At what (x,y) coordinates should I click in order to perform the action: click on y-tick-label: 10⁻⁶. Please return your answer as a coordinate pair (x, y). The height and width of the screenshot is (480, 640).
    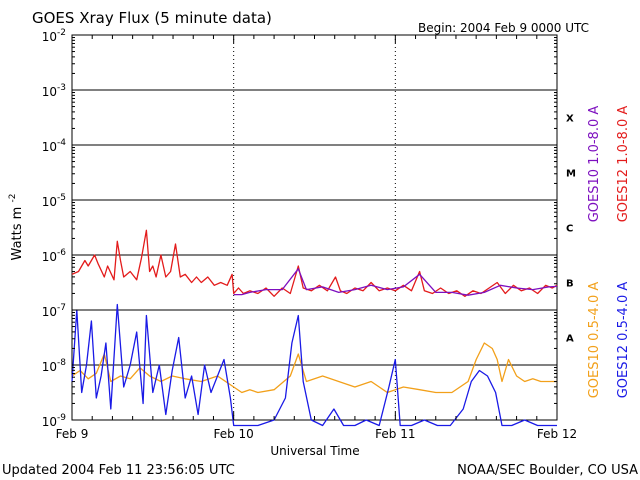
    Looking at the image, I should click on (54, 256).